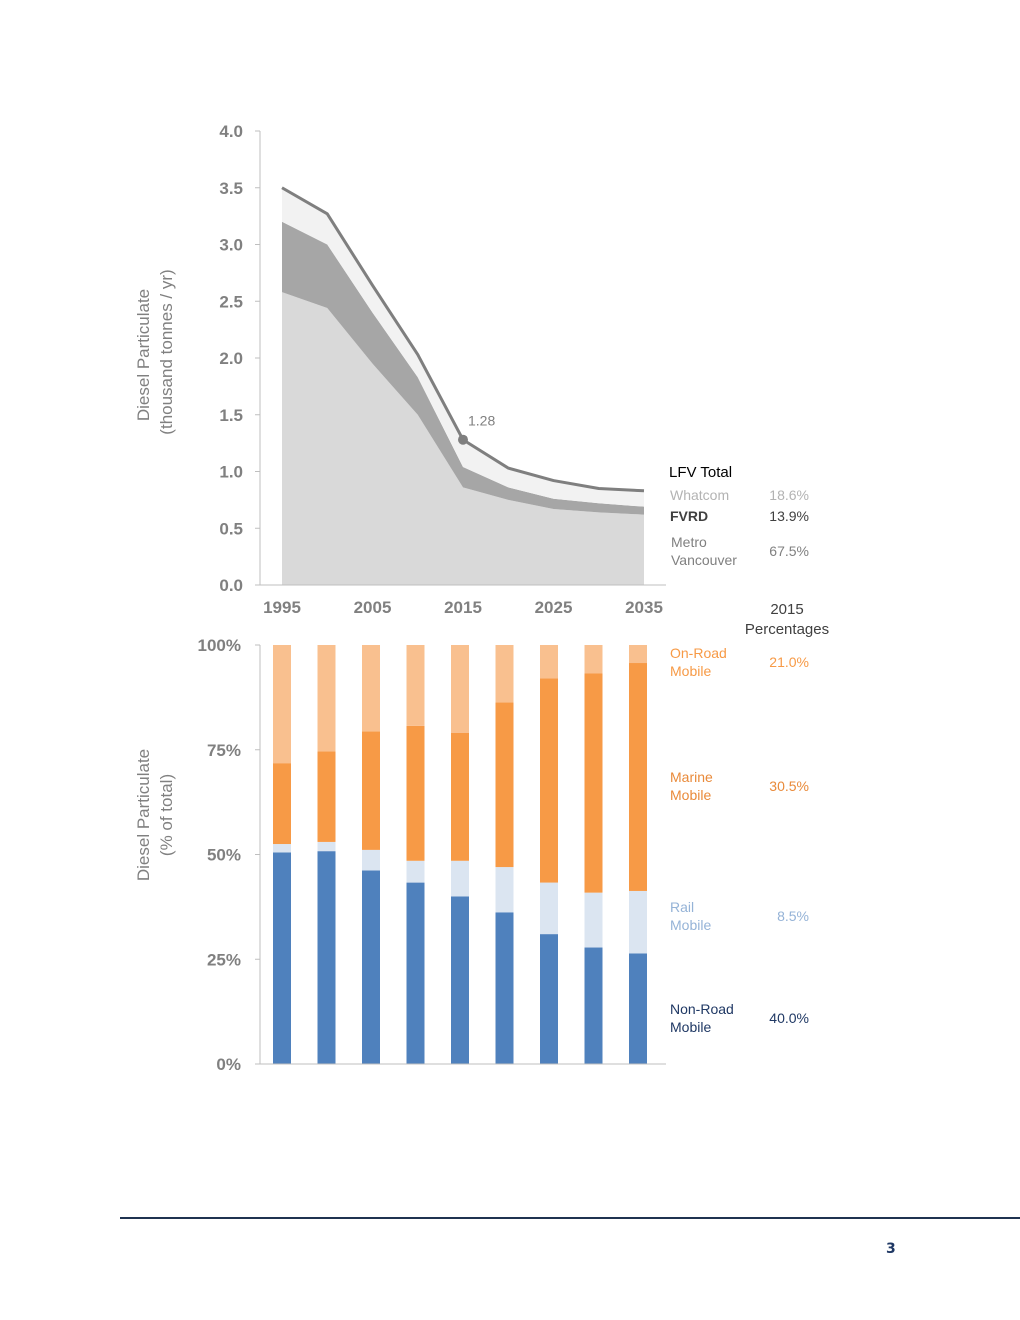  Describe the element at coordinates (224, 959) in the screenshot. I see `bottom-y-tick-label: 25%` at that location.